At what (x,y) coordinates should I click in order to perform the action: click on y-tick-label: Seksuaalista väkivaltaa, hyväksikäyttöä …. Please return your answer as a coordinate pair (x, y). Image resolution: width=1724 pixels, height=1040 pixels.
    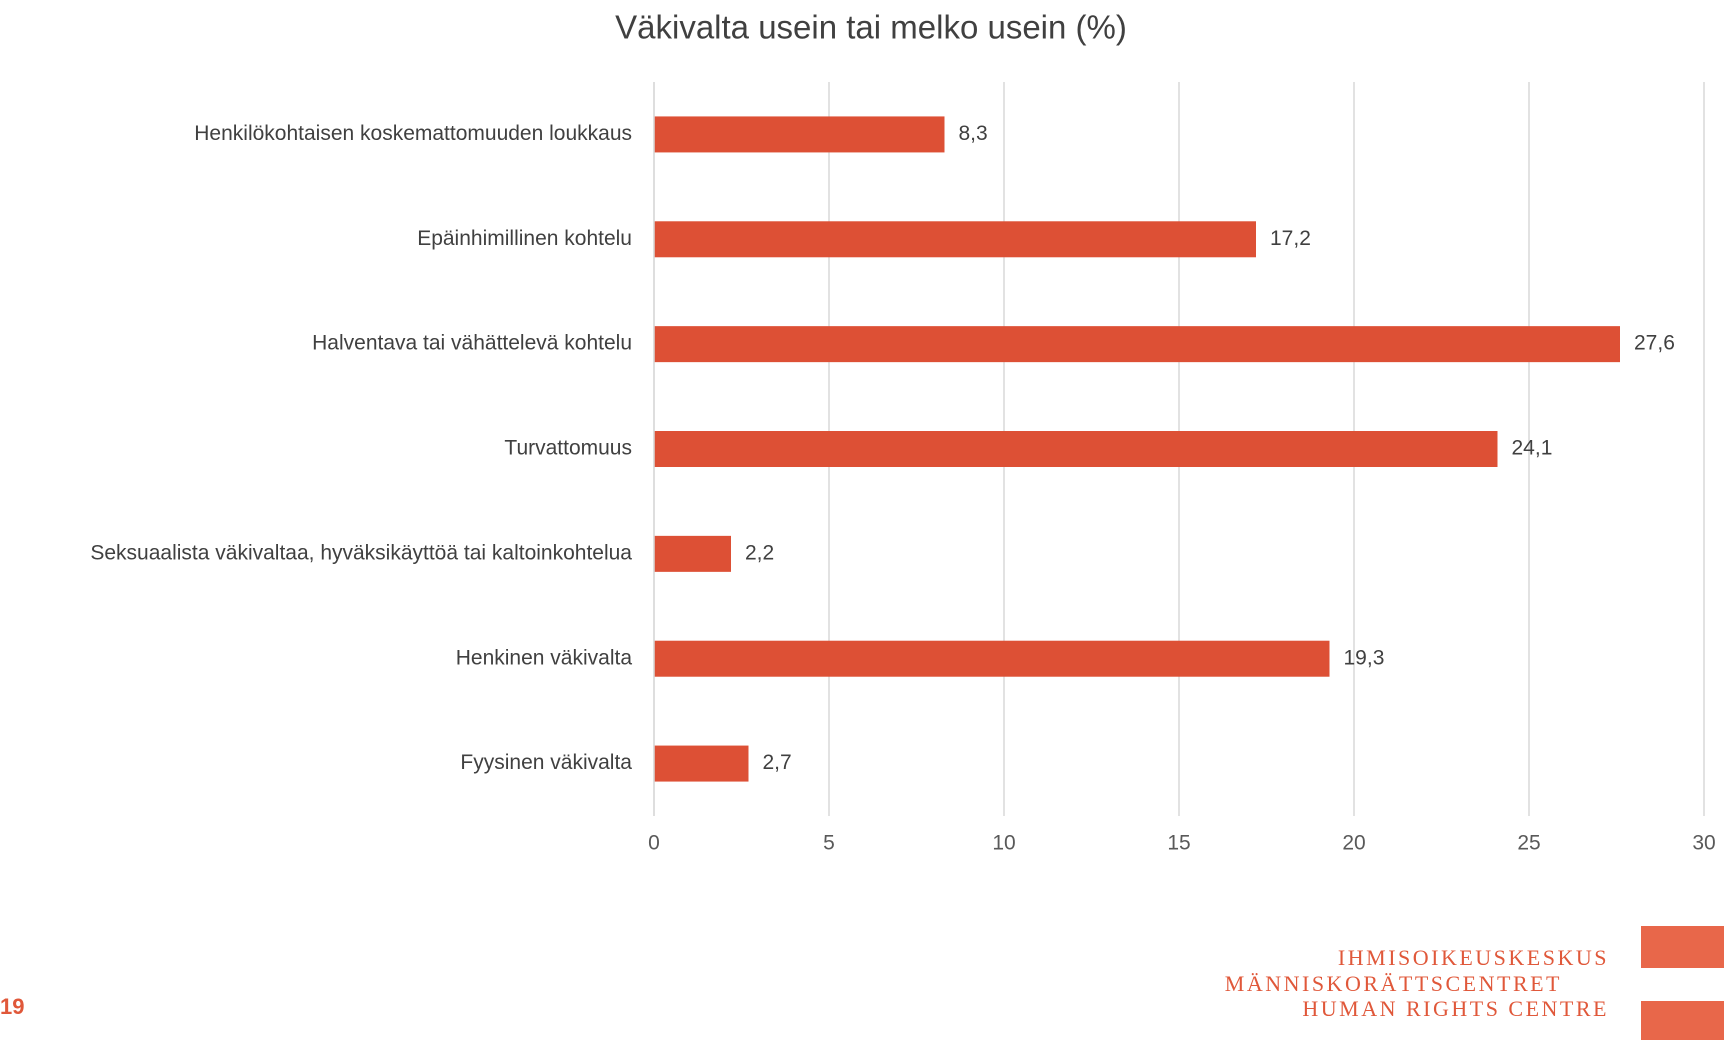
    Looking at the image, I should click on (361, 552).